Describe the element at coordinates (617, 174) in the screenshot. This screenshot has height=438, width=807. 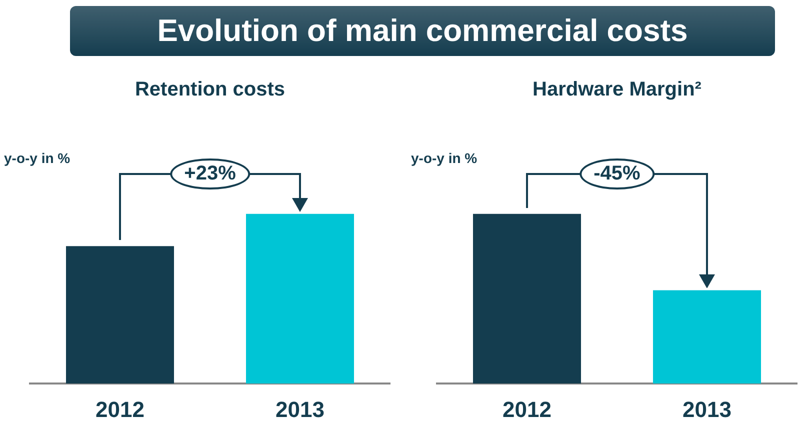
I see `text: -45%` at that location.